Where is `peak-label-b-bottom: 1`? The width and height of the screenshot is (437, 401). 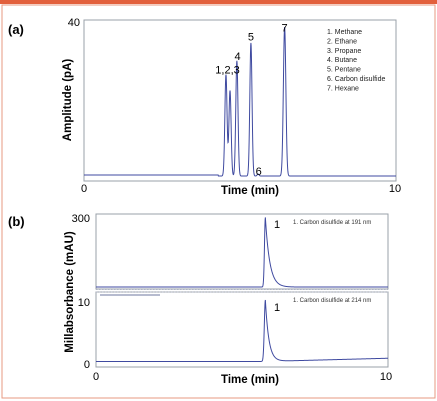 peak-label-b-bottom: 1 is located at coordinates (277, 308).